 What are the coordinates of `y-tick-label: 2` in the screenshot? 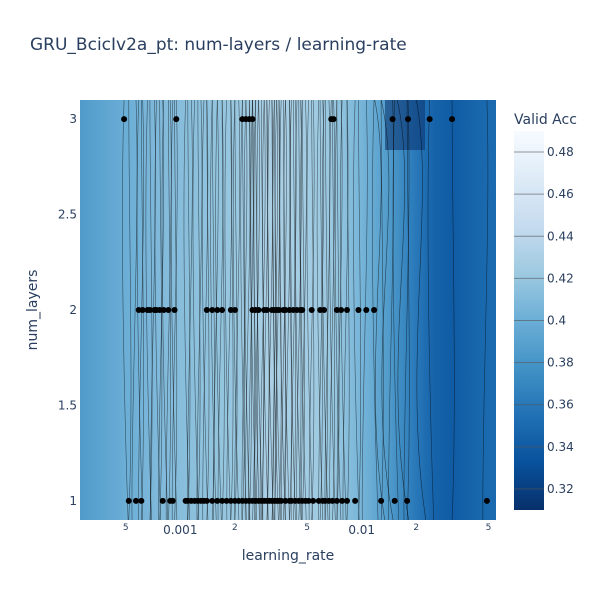 It's located at (73, 310).